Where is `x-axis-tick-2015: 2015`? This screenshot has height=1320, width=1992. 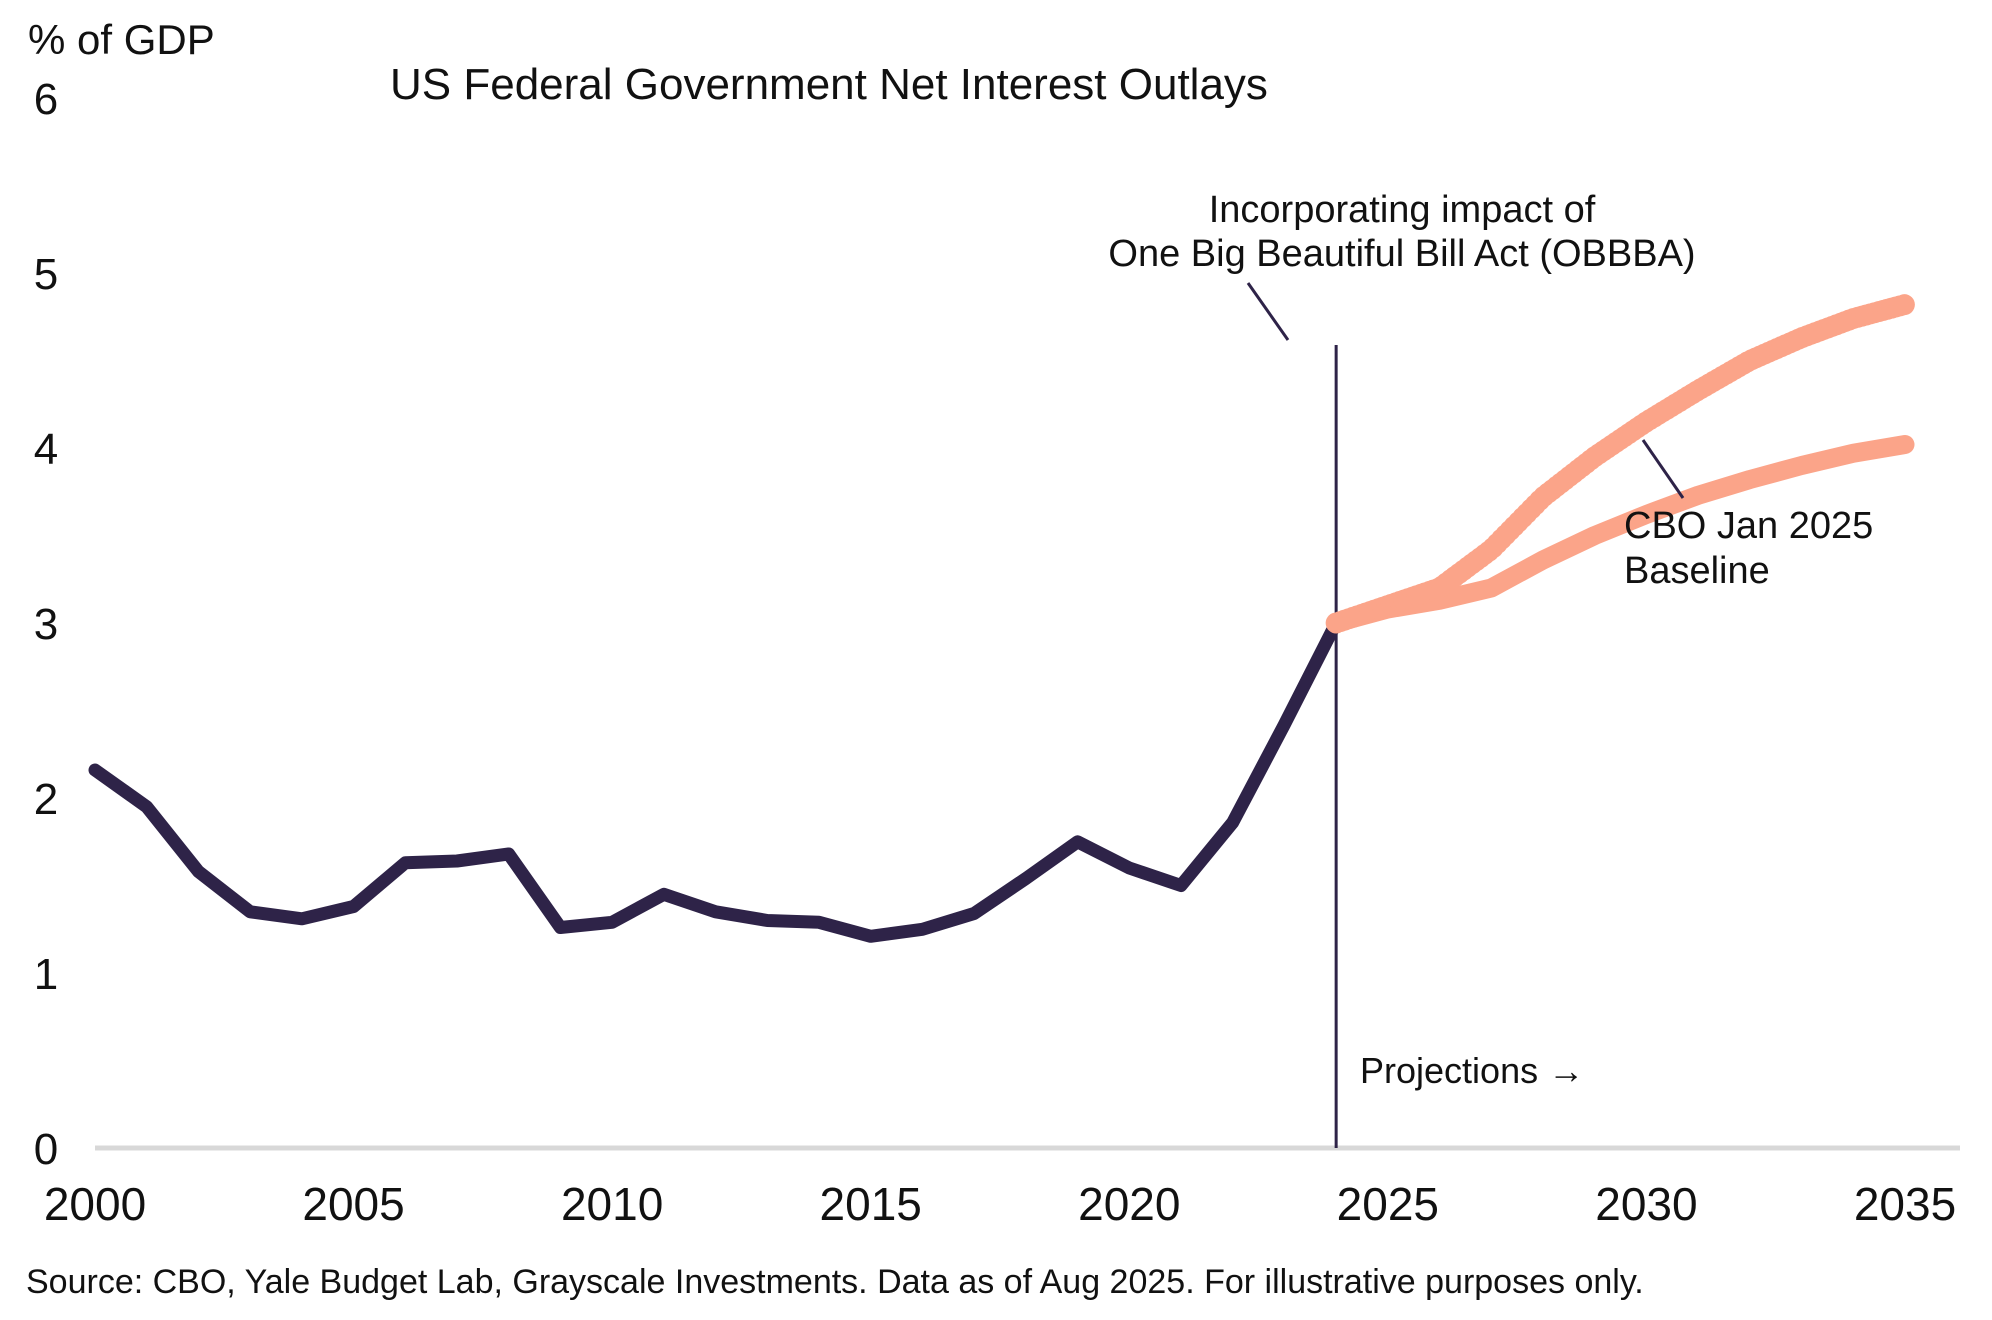 x-axis-tick-2015: 2015 is located at coordinates (871, 1204).